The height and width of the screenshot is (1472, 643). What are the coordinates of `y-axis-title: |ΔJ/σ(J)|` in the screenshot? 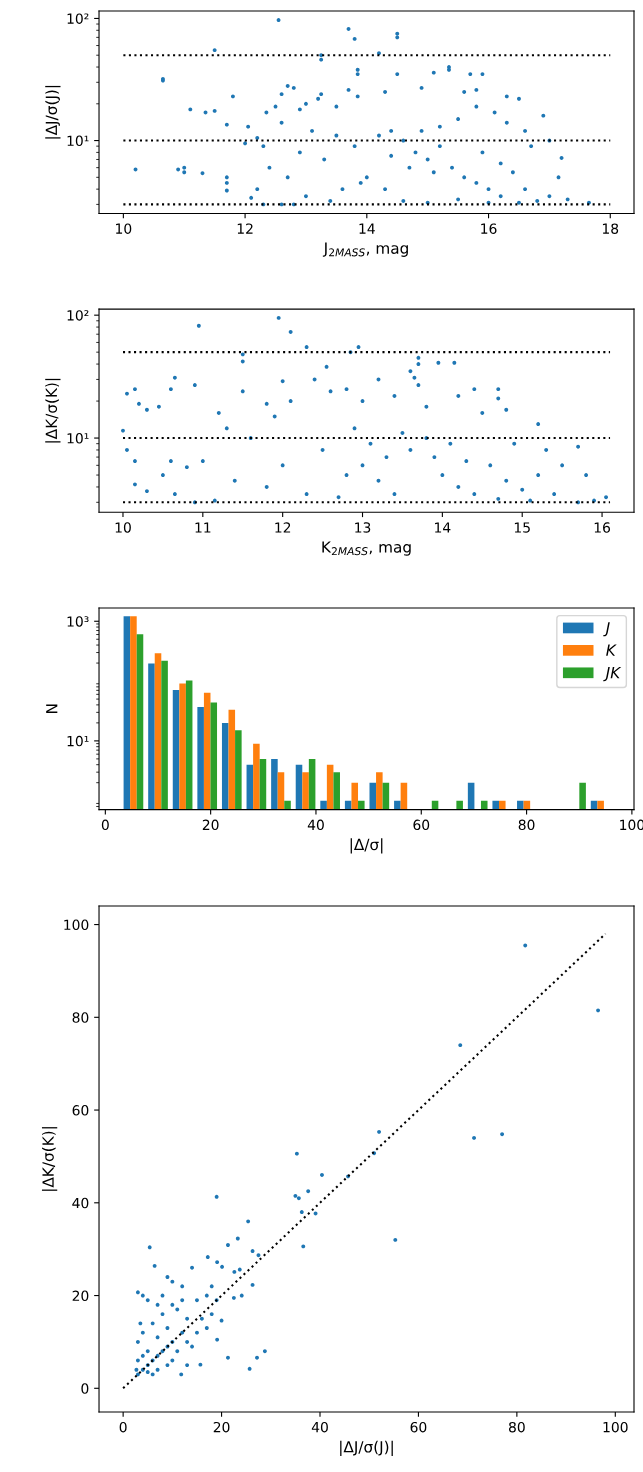 It's located at (53, 112).